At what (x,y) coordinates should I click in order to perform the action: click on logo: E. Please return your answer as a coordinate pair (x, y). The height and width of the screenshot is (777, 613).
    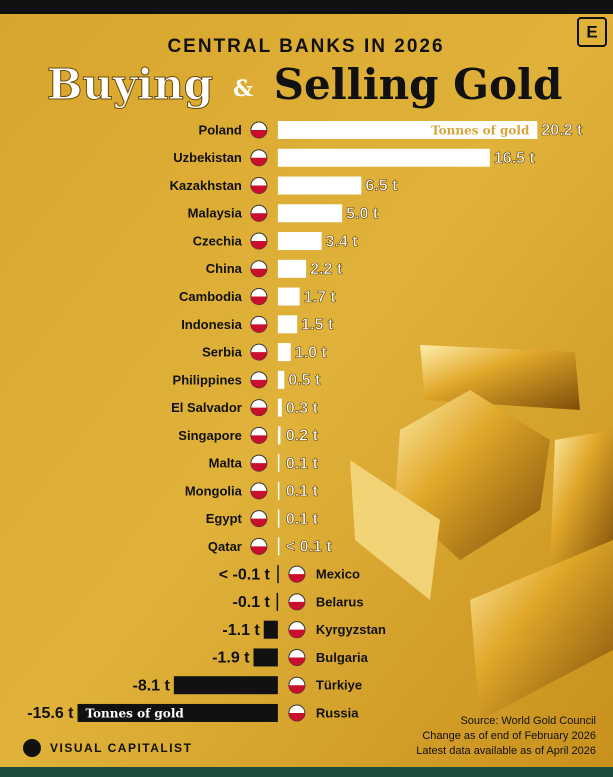
    Looking at the image, I should click on (591, 31).